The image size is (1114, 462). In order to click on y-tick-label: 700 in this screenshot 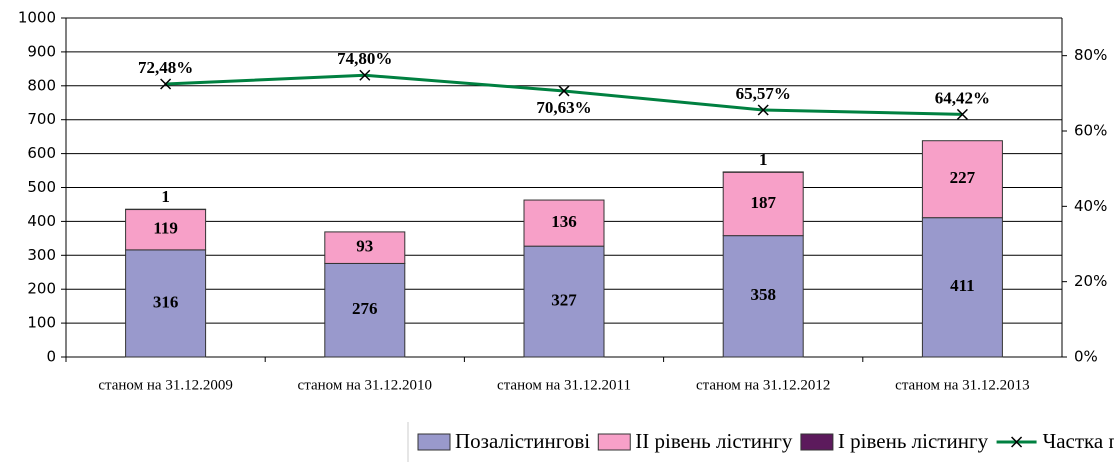, I will do `click(41, 119)`.